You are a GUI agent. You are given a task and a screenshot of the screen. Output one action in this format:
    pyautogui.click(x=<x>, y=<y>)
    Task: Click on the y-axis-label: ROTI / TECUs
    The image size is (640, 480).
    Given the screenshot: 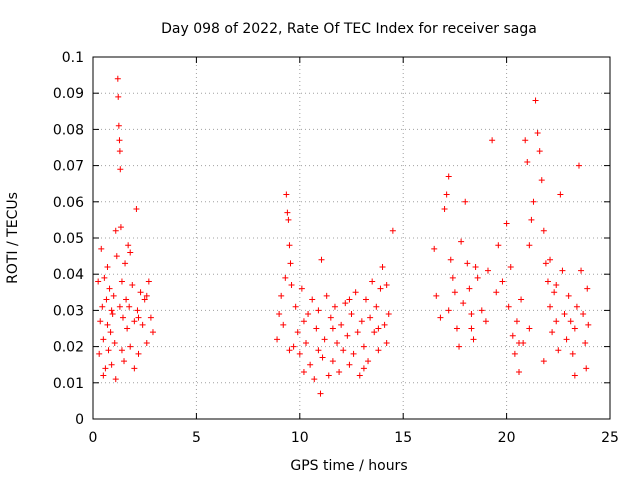 What is the action you would take?
    pyautogui.click(x=13, y=238)
    